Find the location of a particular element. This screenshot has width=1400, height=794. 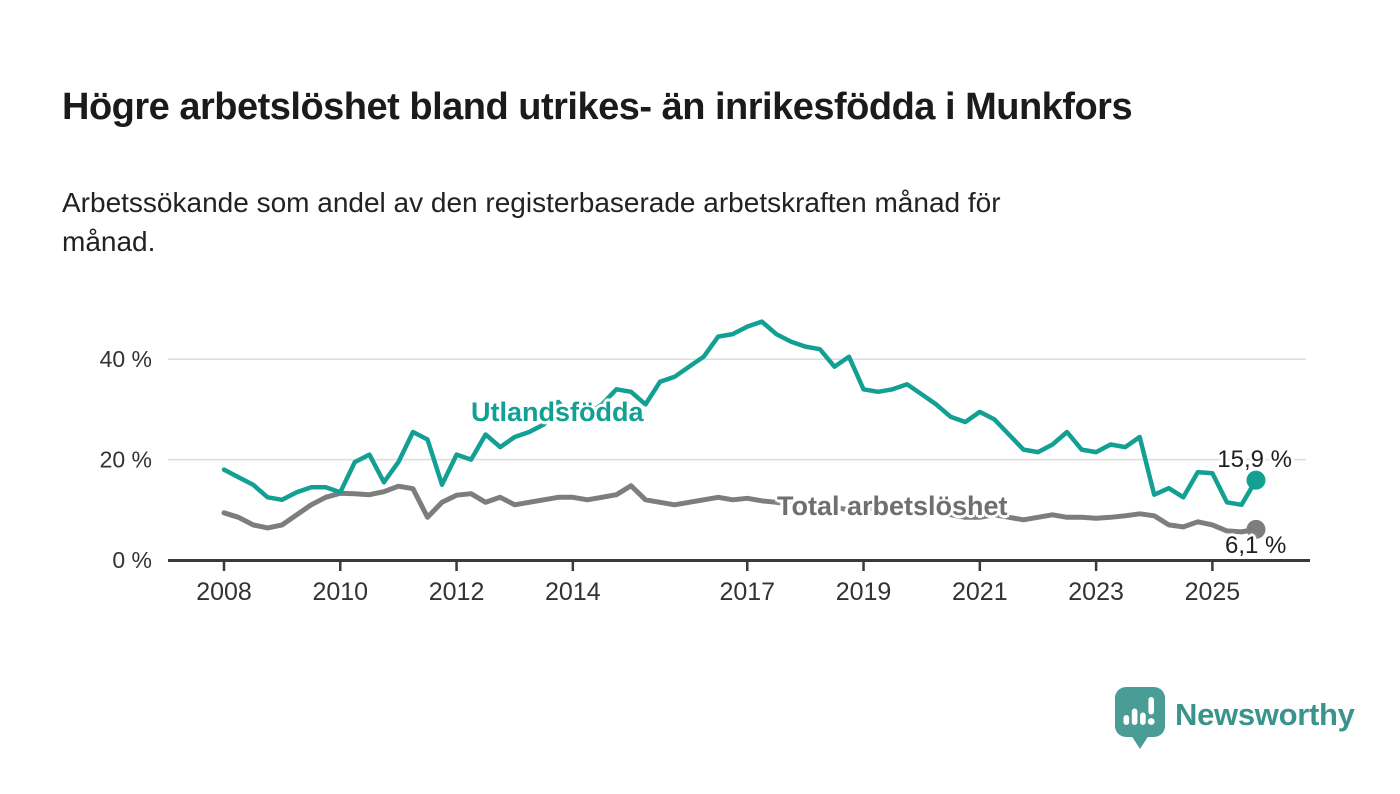

newsworthy-logo-icon is located at coordinates (1140, 718).